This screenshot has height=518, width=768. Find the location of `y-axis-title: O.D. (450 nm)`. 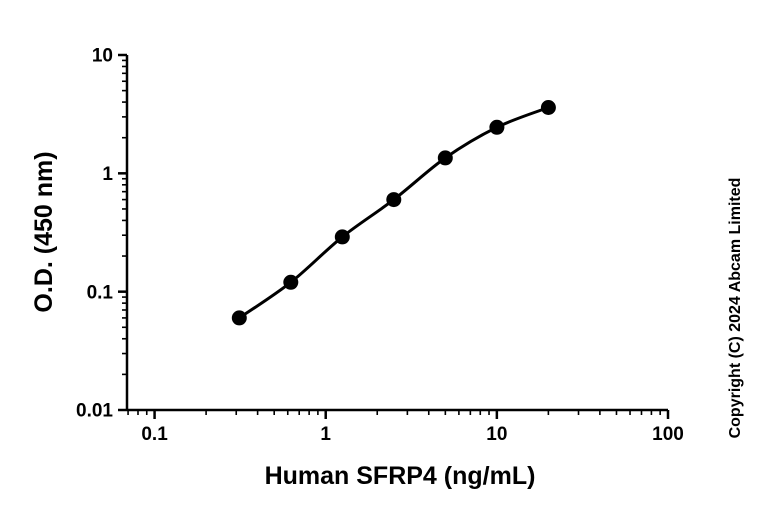

y-axis-title: O.D. (450 nm) is located at coordinates (44, 231).